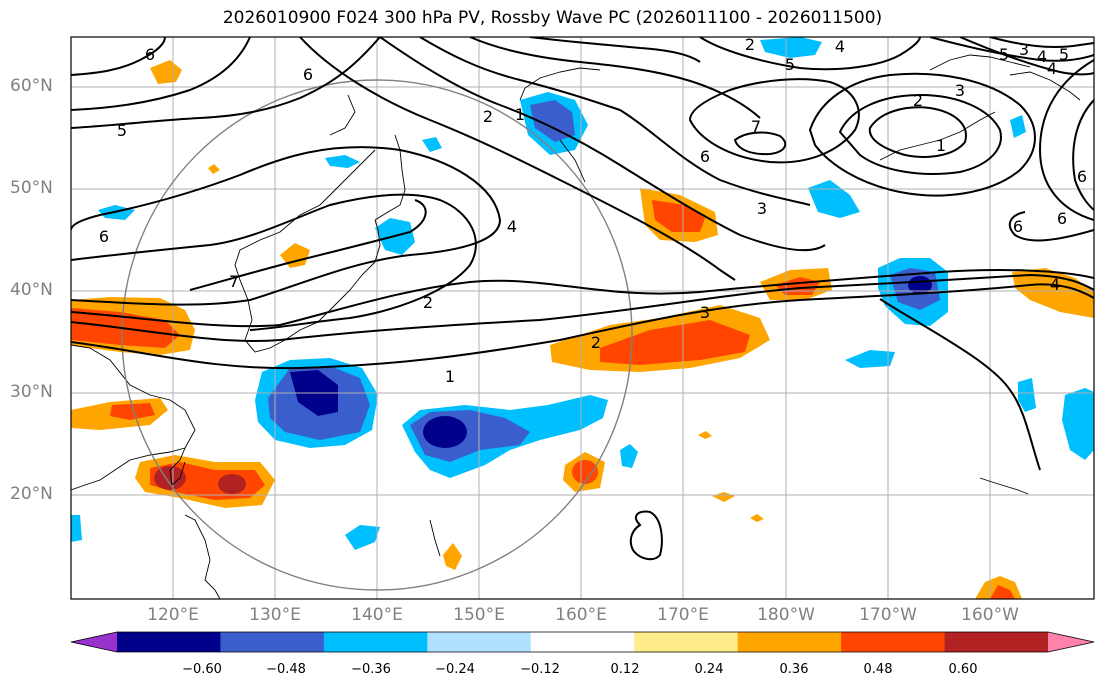  Describe the element at coordinates (963, 669) in the screenshot. I see `colorbar-label: 0.60` at that location.